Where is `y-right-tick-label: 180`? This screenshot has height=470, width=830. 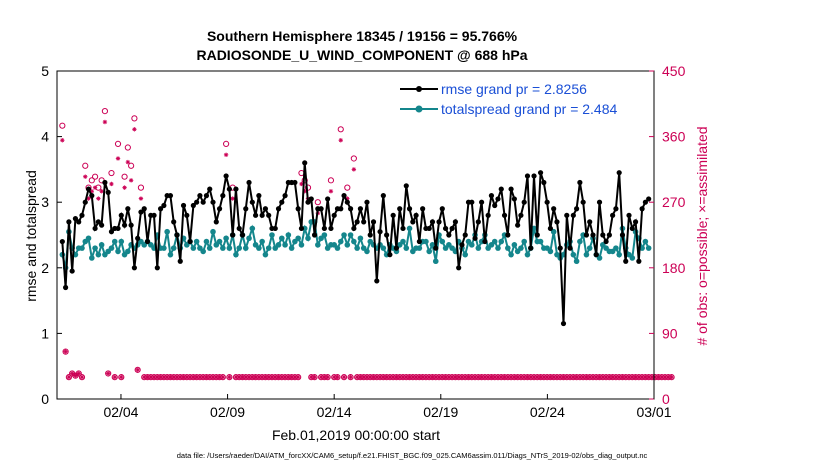 y-right-tick-label: 180 is located at coordinates (674, 268).